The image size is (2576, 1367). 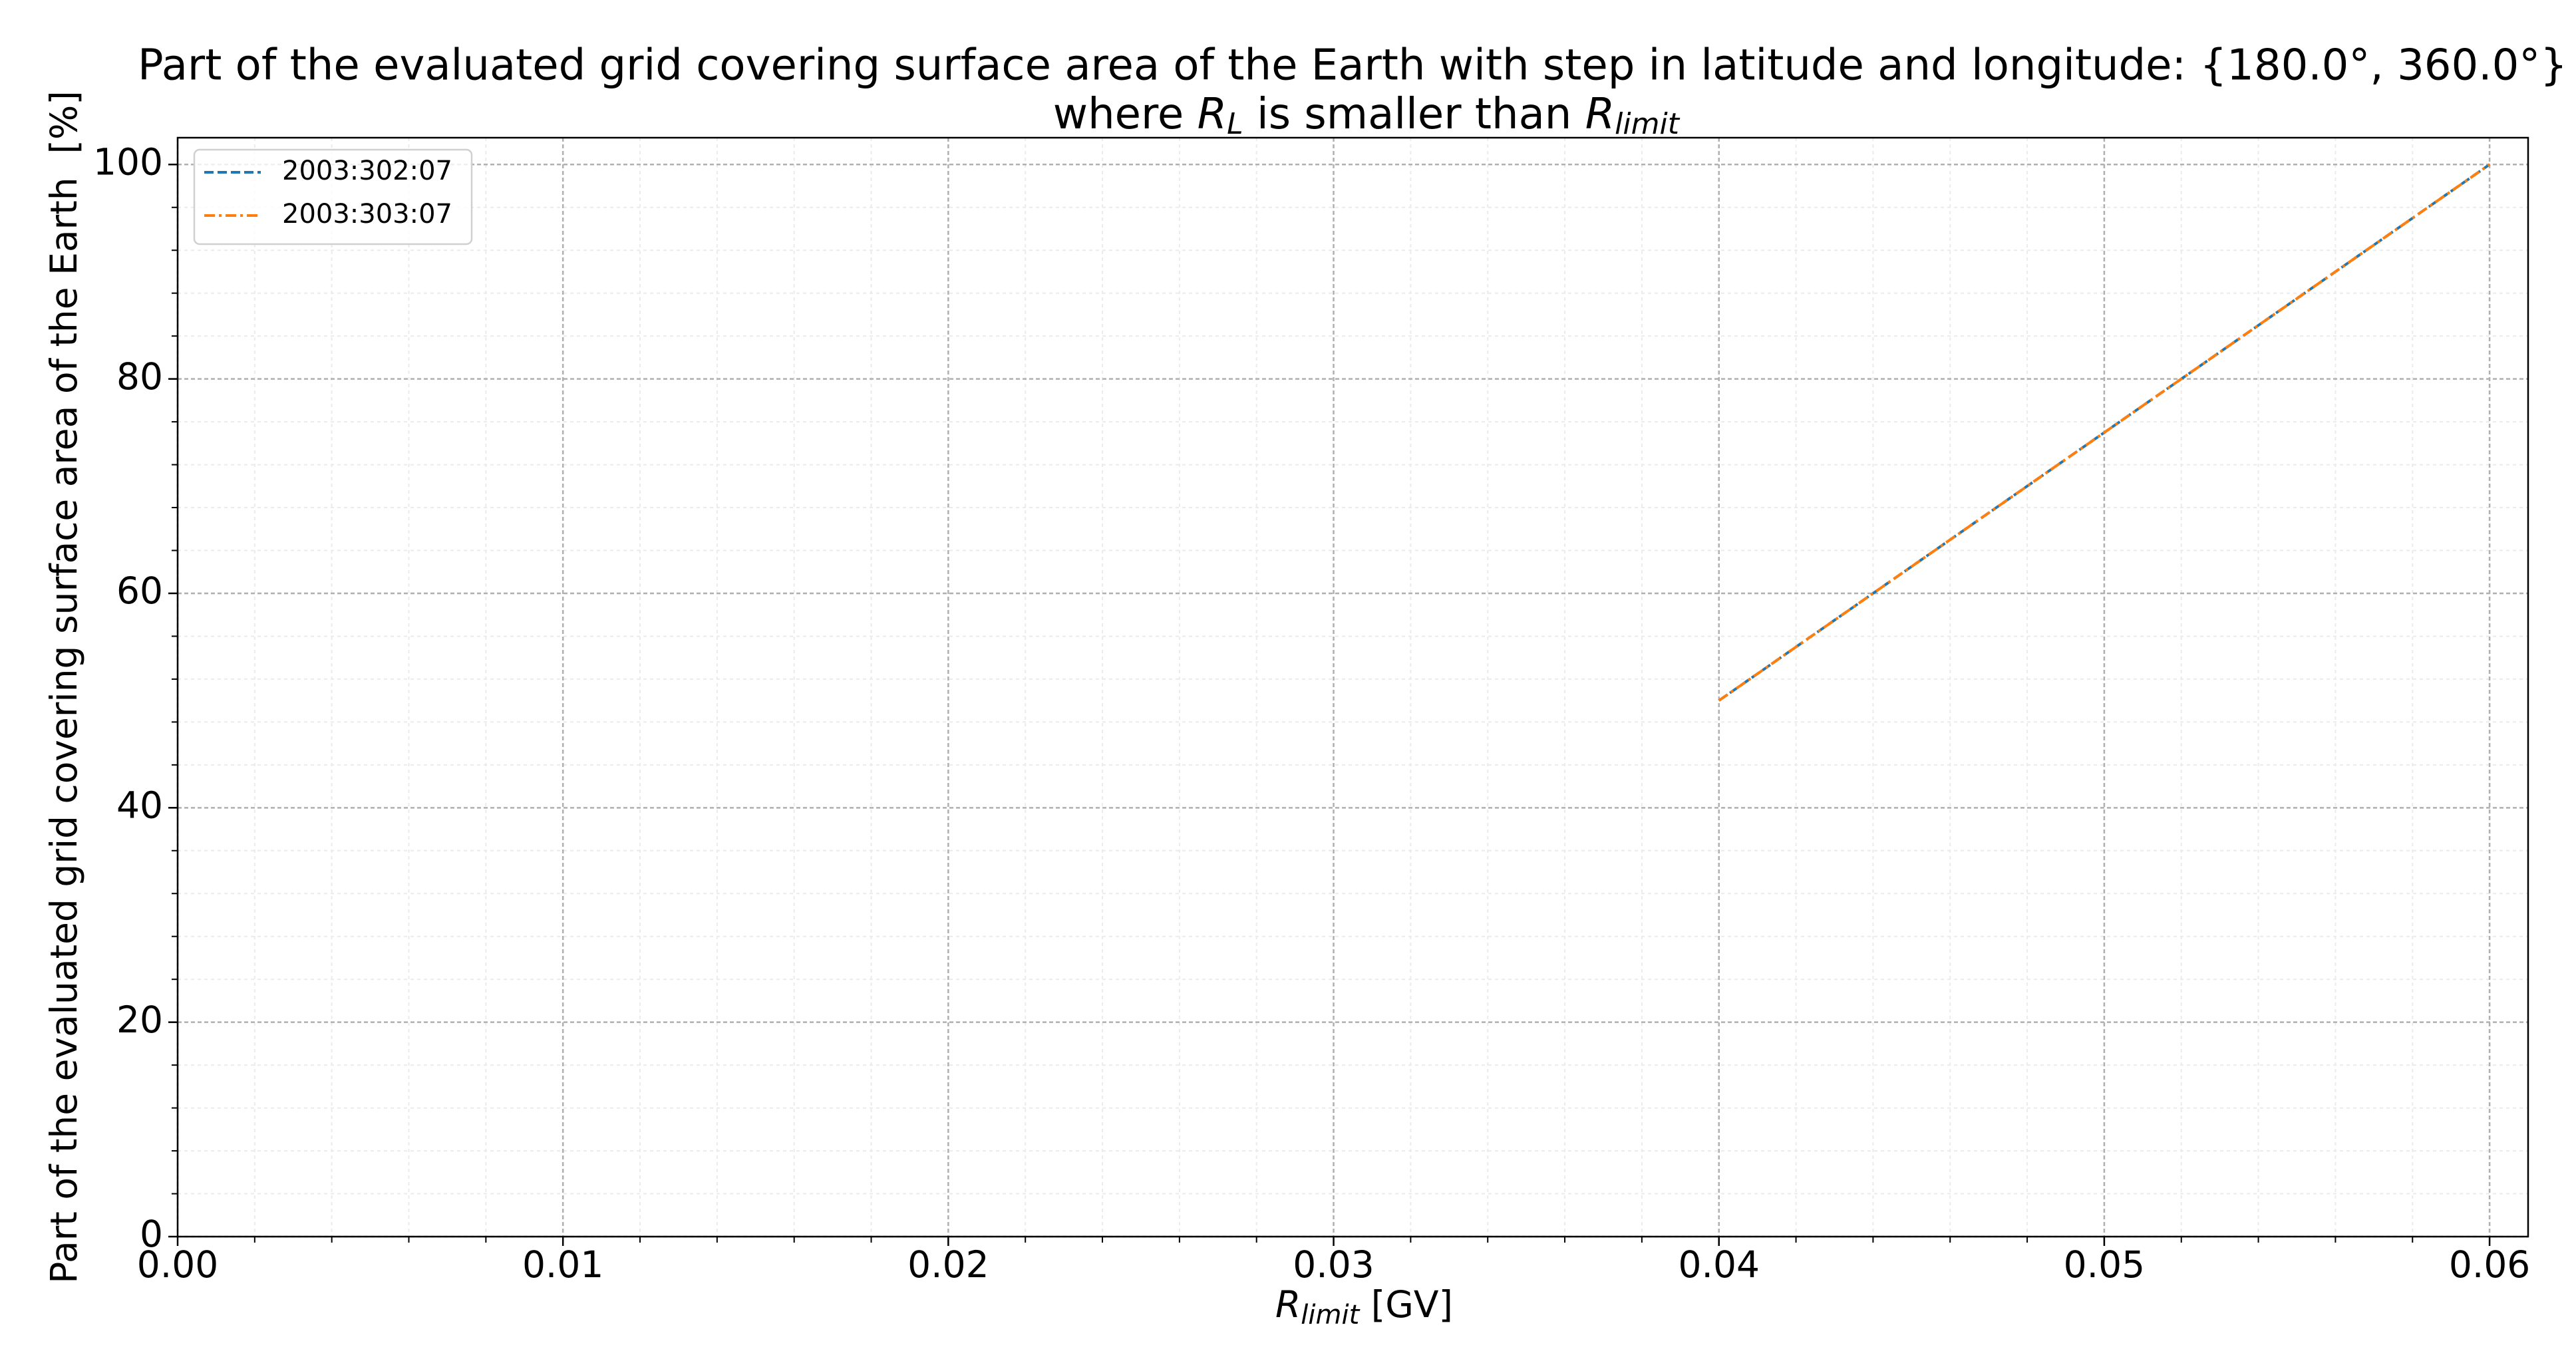 I want to click on legend-label: 2003:303:07, so click(x=367, y=214).